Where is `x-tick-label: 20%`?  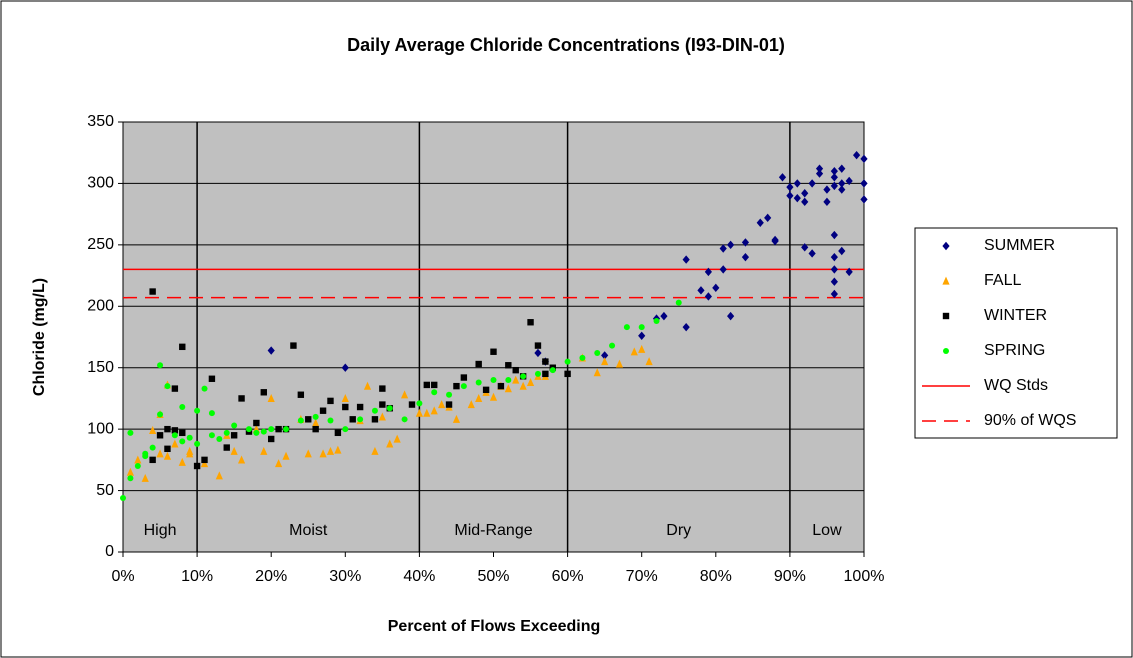
x-tick-label: 20% is located at coordinates (271, 576).